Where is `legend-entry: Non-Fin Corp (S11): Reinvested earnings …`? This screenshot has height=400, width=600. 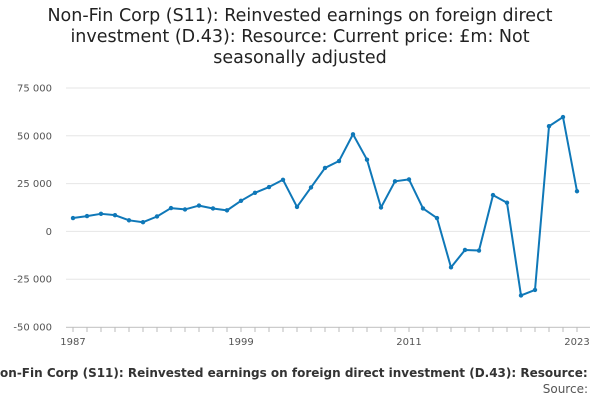 legend-entry: Non-Fin Corp (S11): Reinvested earnings … is located at coordinates (295, 373).